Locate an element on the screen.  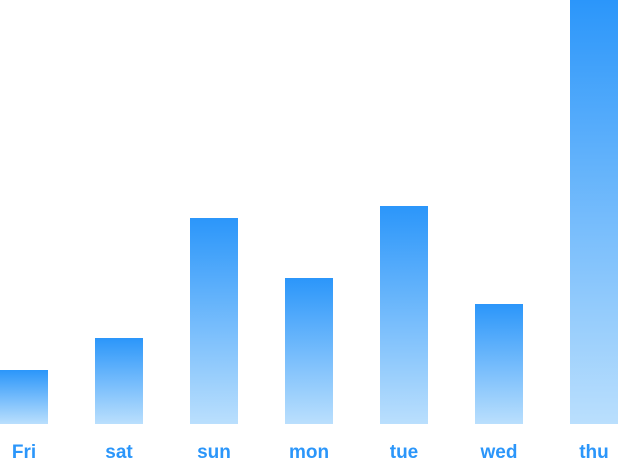
x-tick-label-mon: mon is located at coordinates (309, 452).